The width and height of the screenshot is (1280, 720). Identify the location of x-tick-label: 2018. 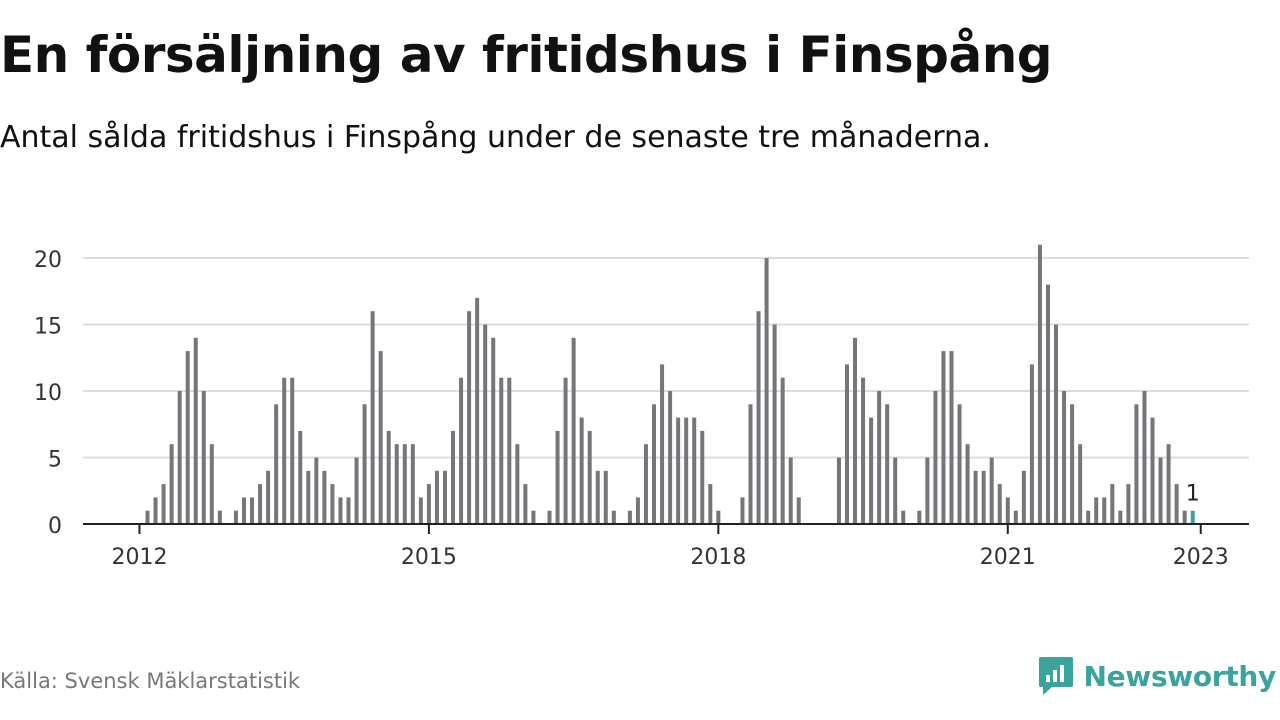
(718, 557).